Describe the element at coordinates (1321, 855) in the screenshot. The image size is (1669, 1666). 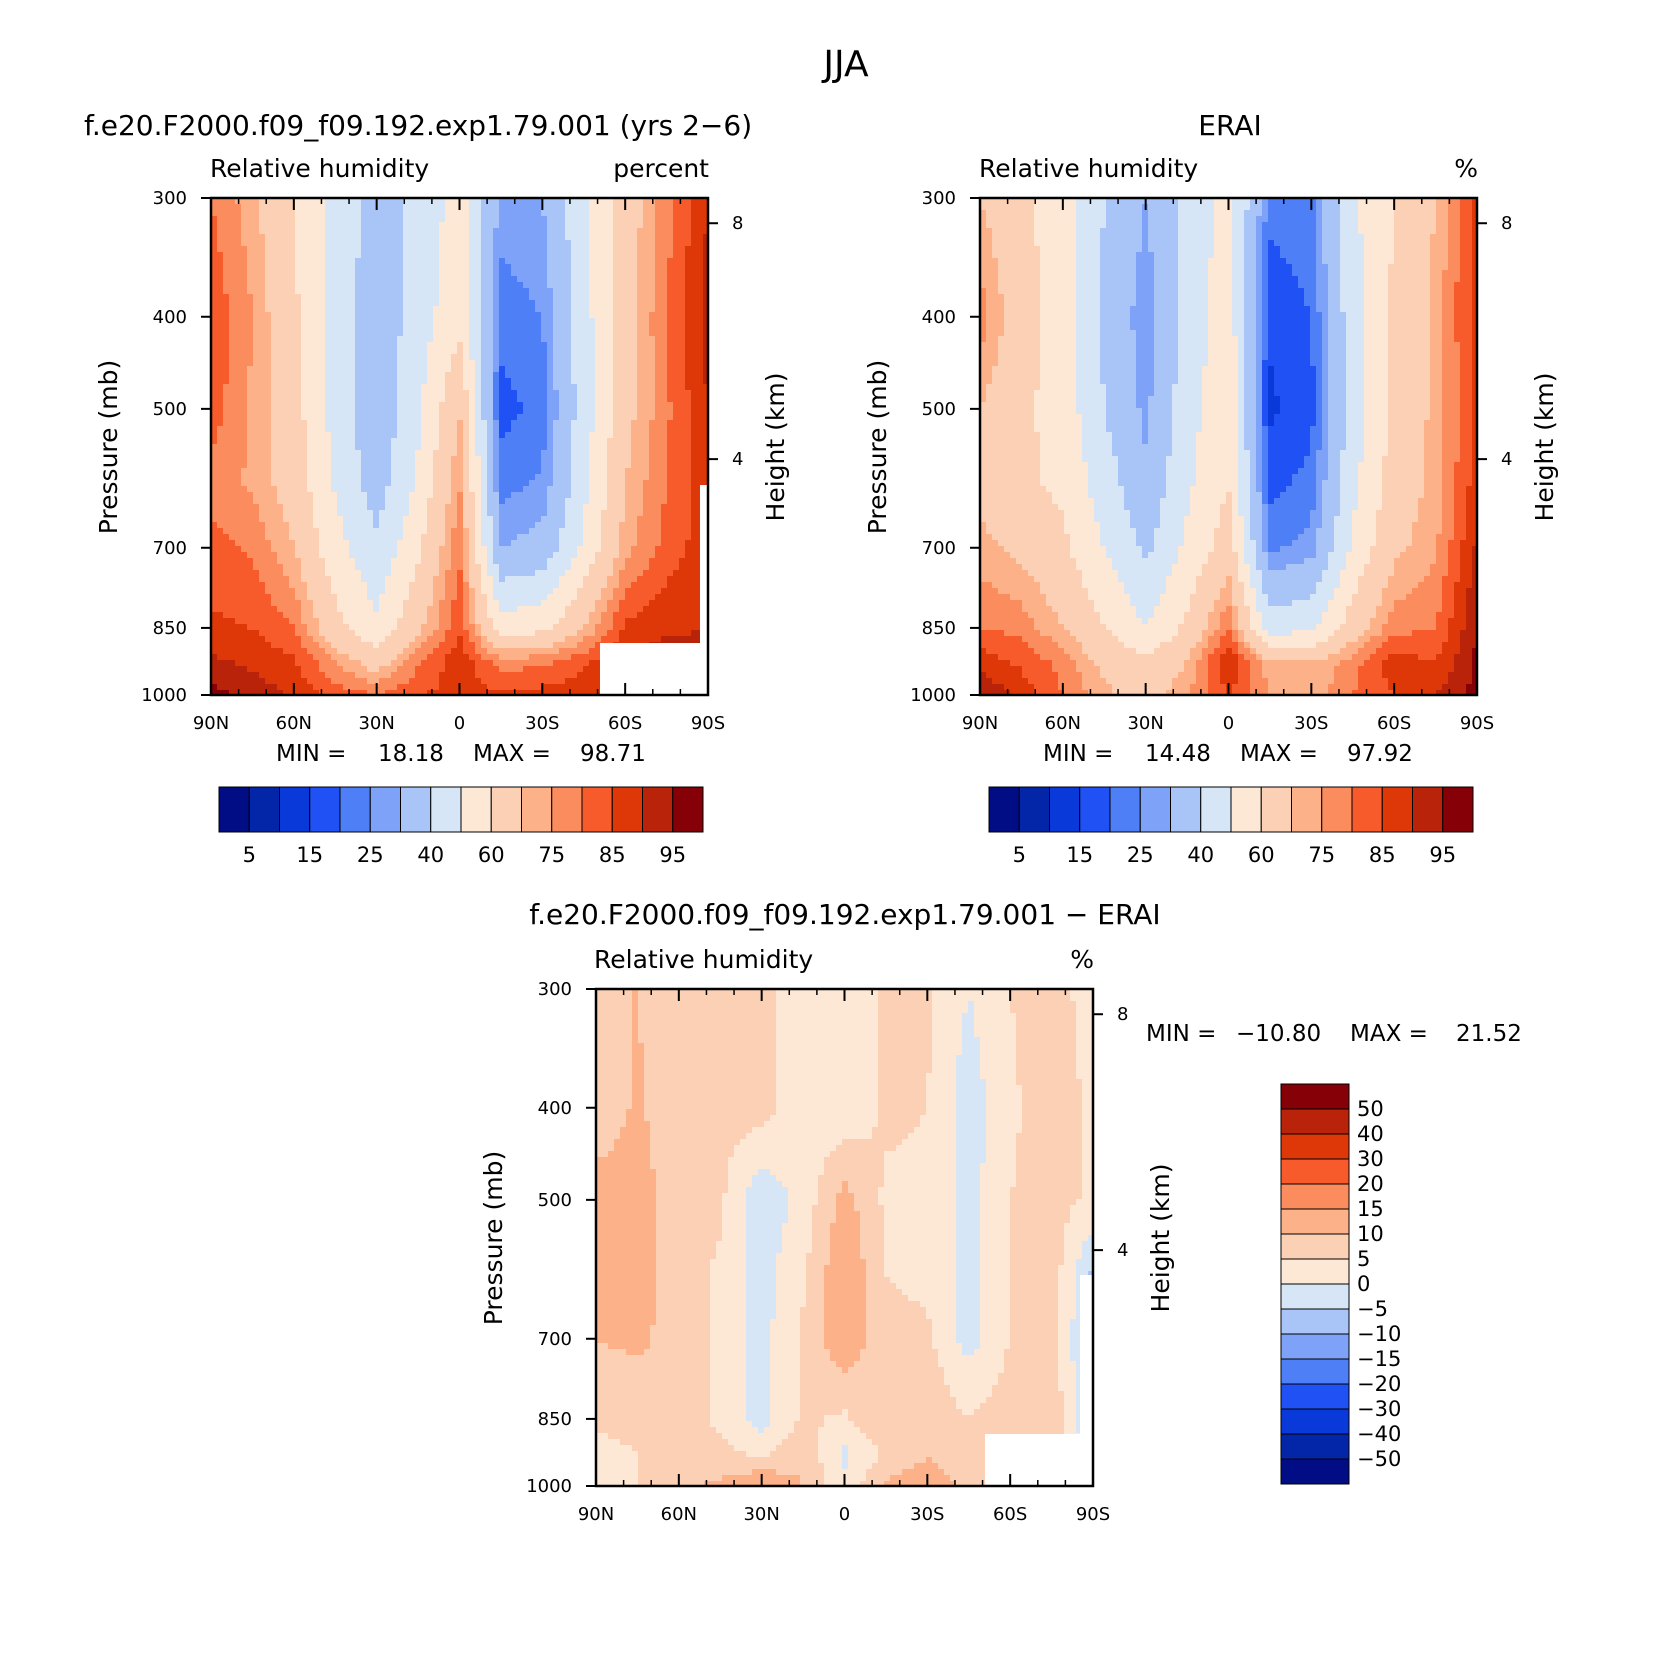
I see `colorbar-label: 75` at that location.